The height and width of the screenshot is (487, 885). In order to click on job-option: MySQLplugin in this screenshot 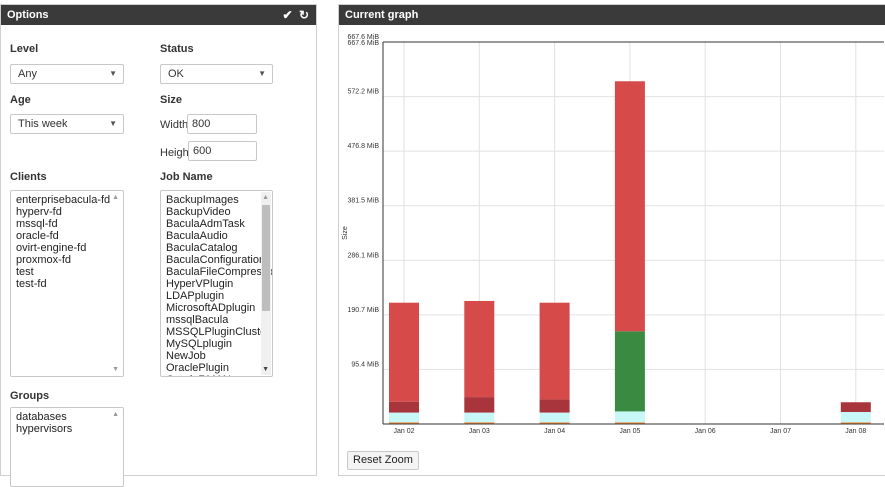, I will do `click(219, 344)`.